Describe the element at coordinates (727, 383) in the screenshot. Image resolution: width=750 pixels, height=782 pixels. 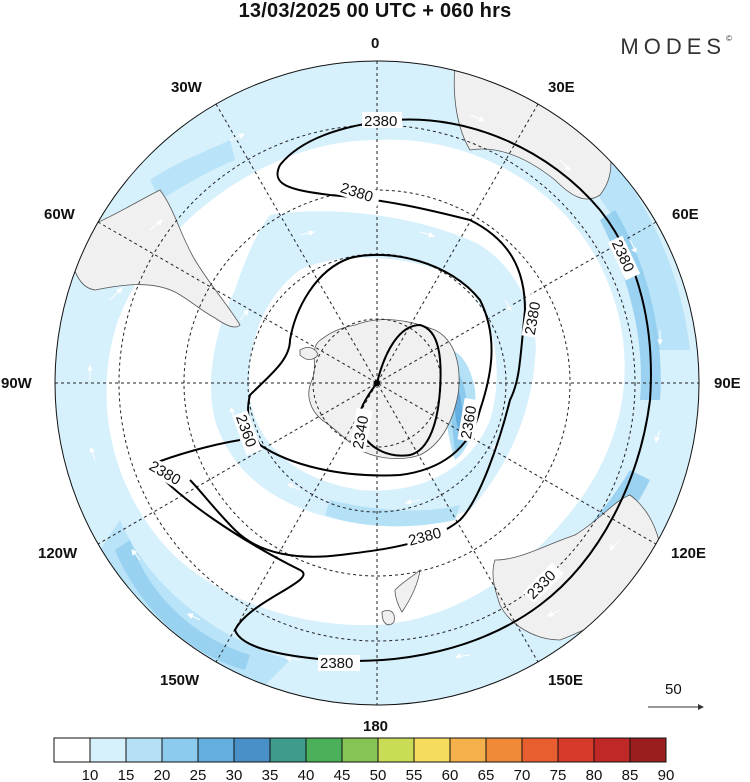
I see `lon-label-90e: 90E` at that location.